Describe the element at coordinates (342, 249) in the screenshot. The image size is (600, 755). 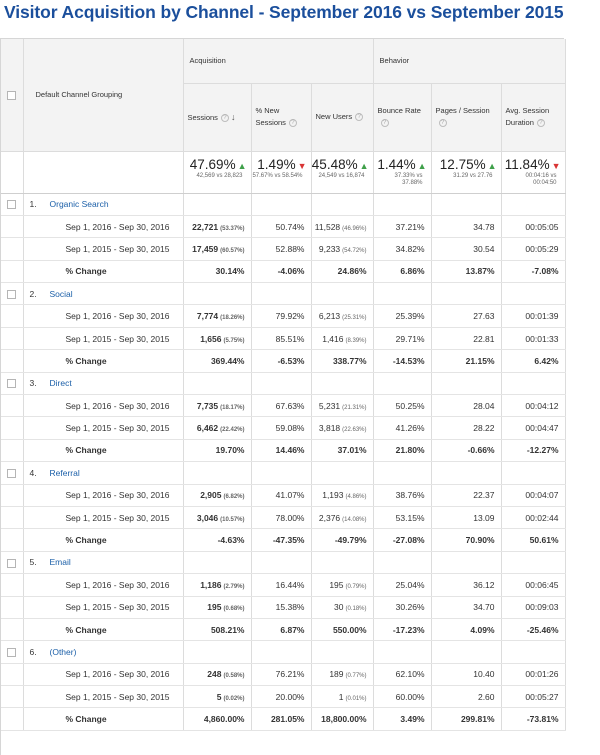
I see `new-users-cell: 9,233 (54.72%)` at that location.